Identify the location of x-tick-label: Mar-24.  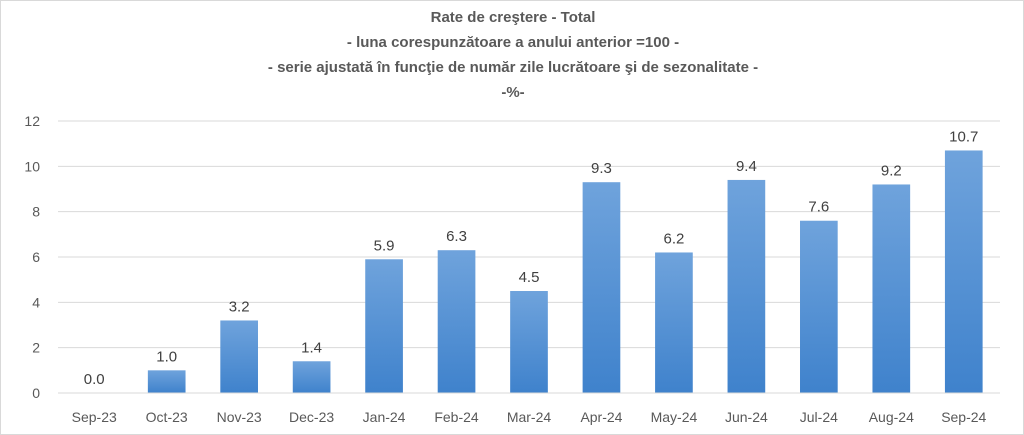
(529, 417).